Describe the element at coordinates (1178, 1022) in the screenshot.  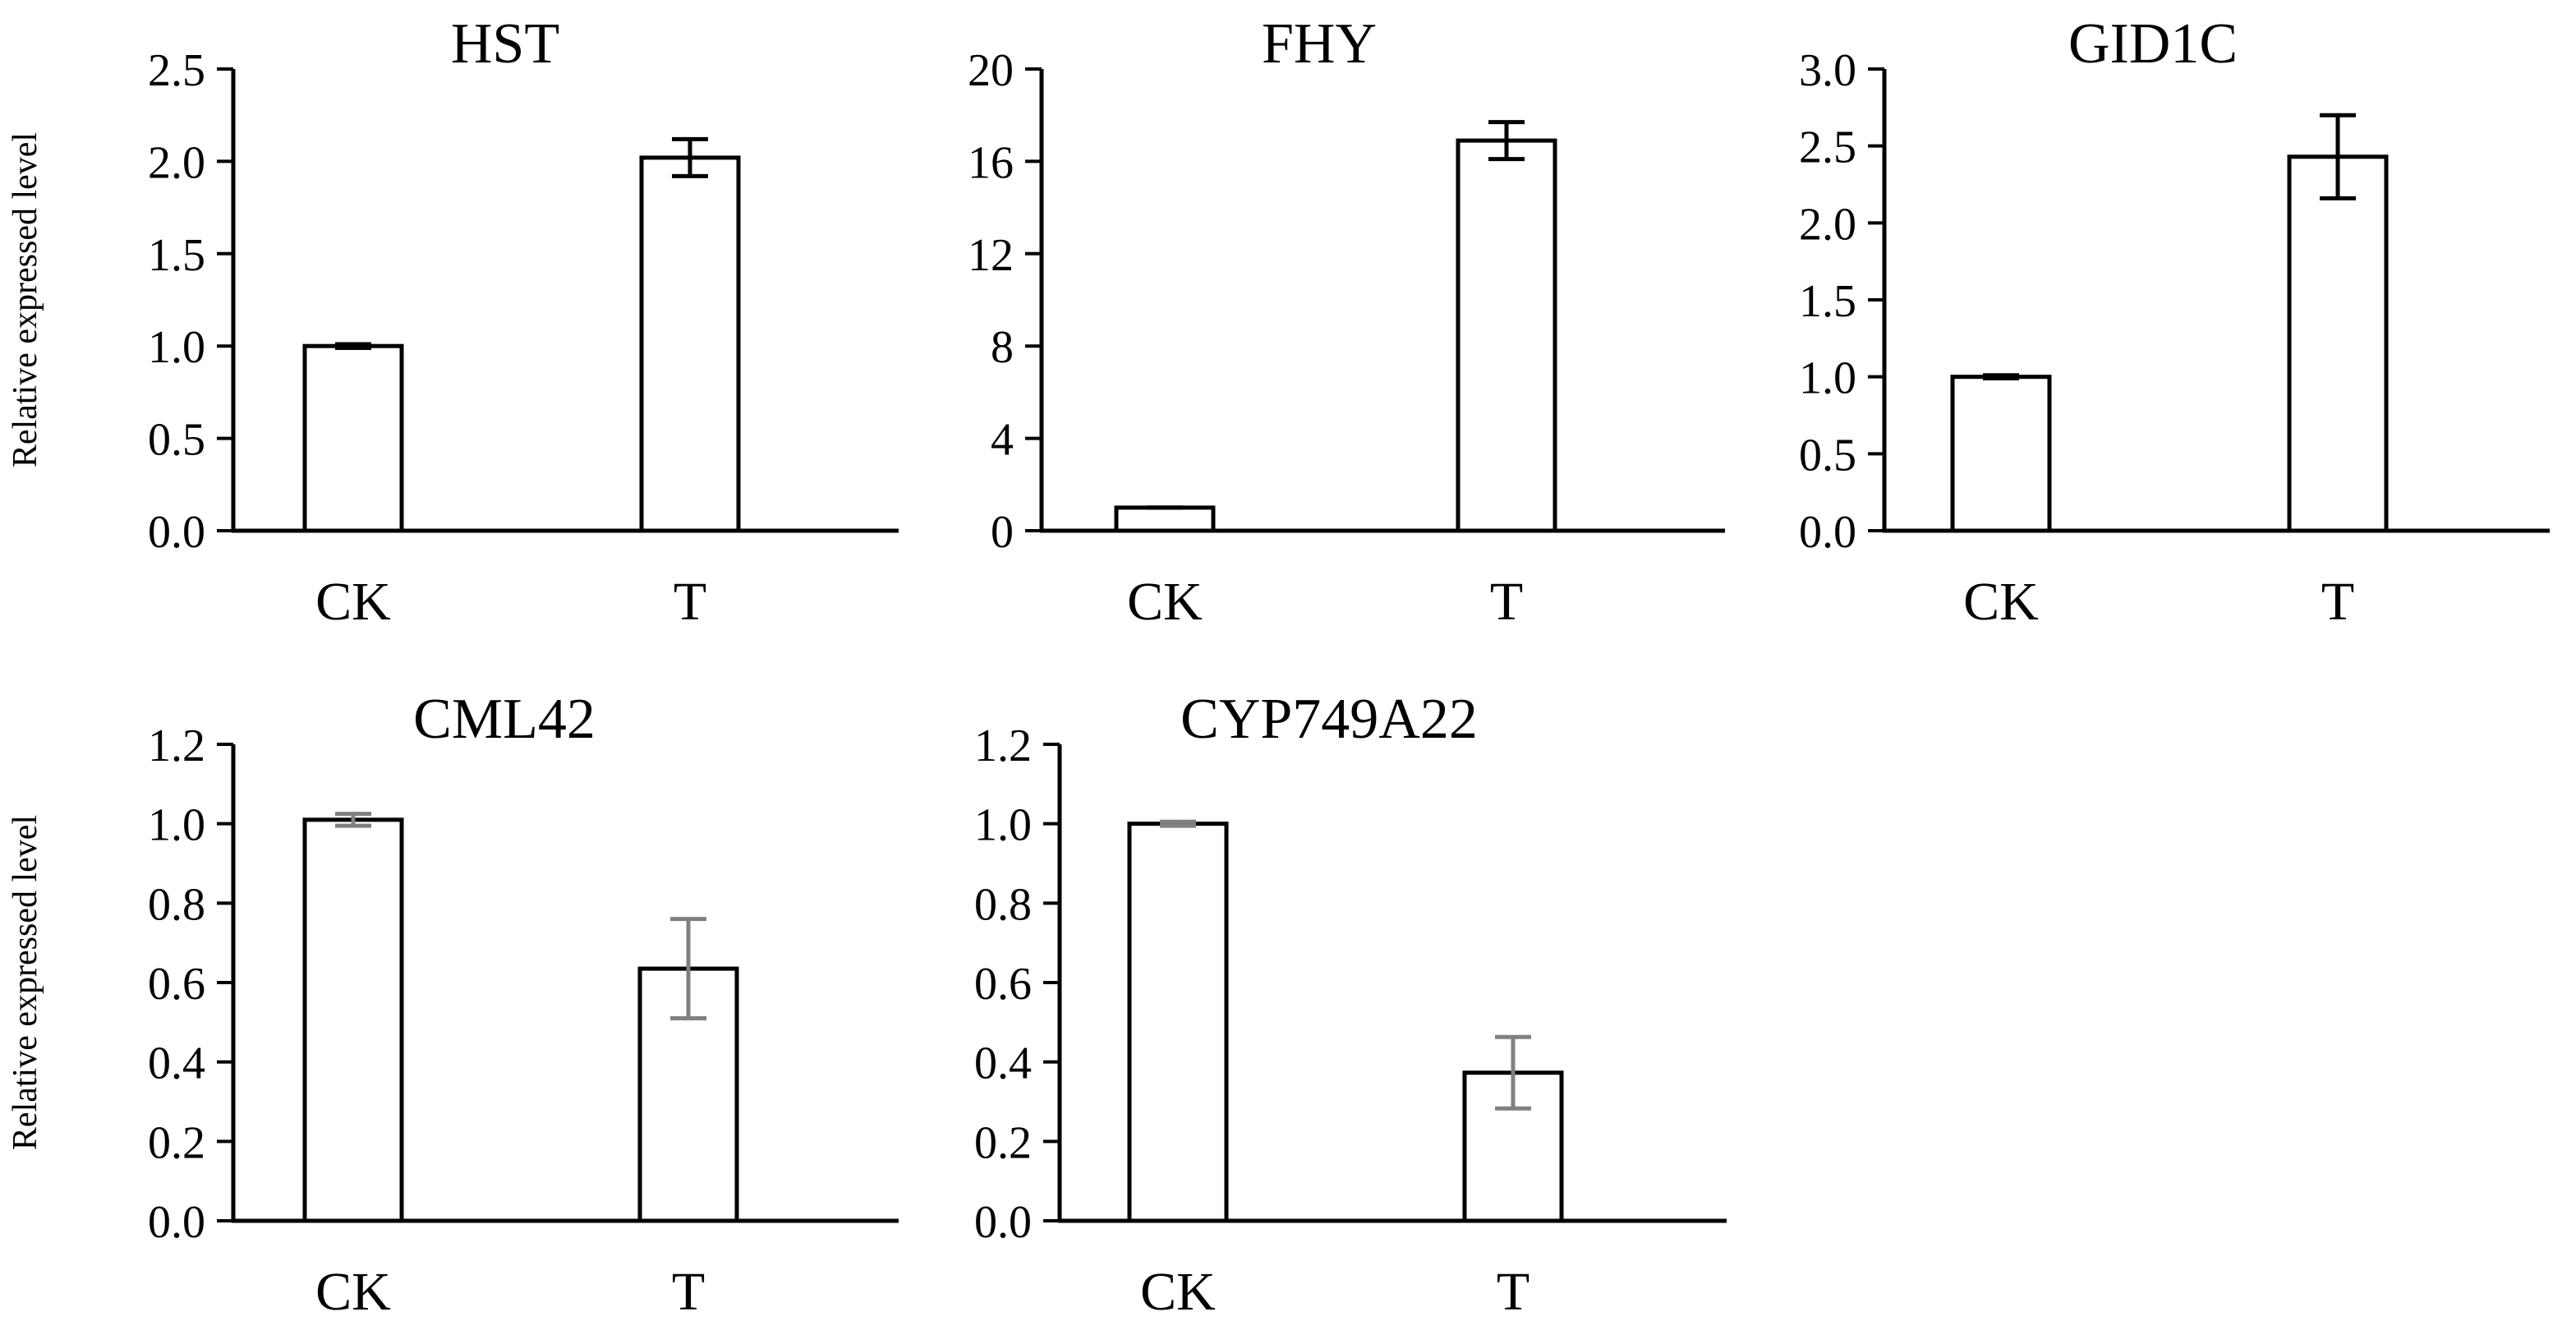
I see `panel-5-bar-ck` at that location.